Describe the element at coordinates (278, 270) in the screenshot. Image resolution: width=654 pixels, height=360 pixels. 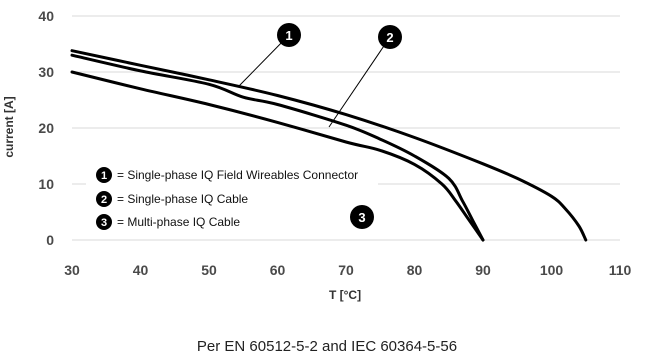
I see `x-tick-label: 60` at that location.